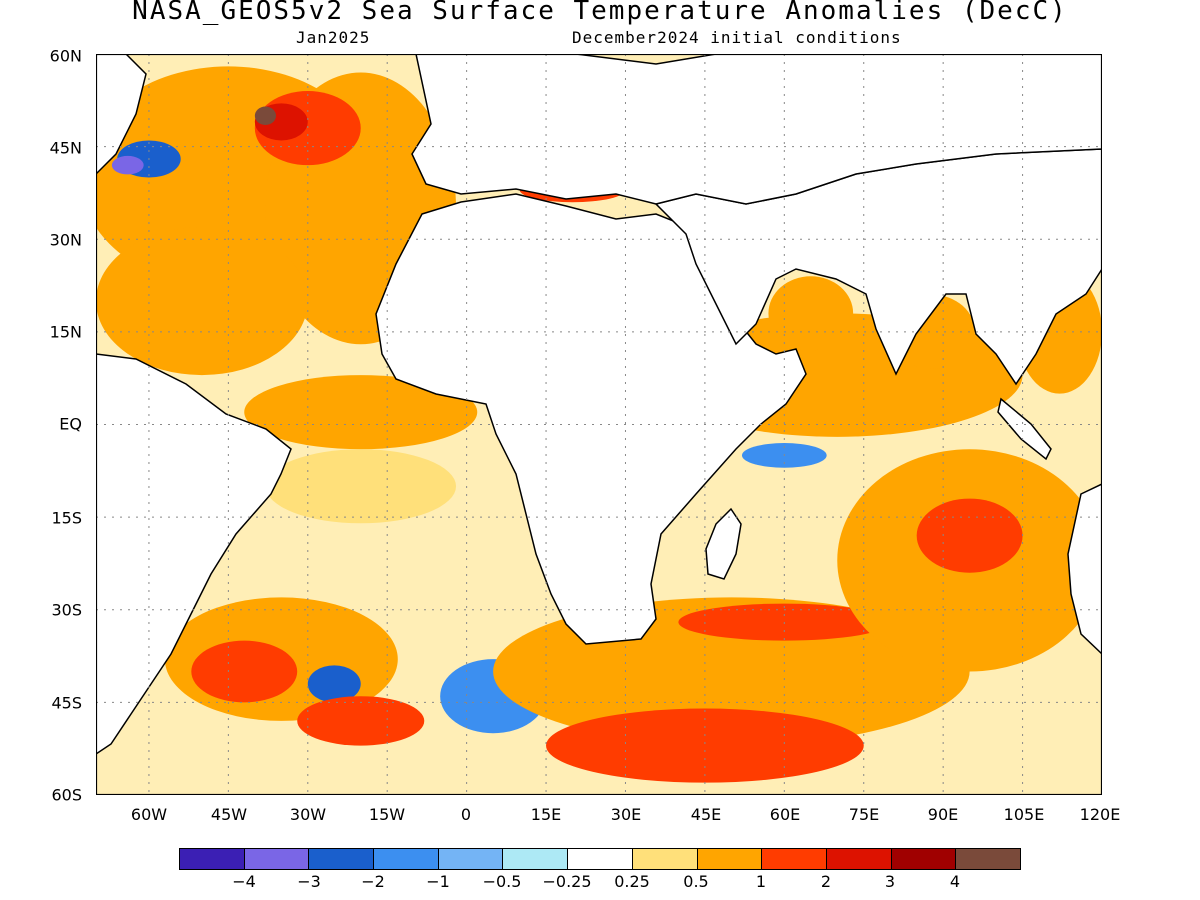  Describe the element at coordinates (756, 129) in the screenshot. I see `europe-landmass` at that location.